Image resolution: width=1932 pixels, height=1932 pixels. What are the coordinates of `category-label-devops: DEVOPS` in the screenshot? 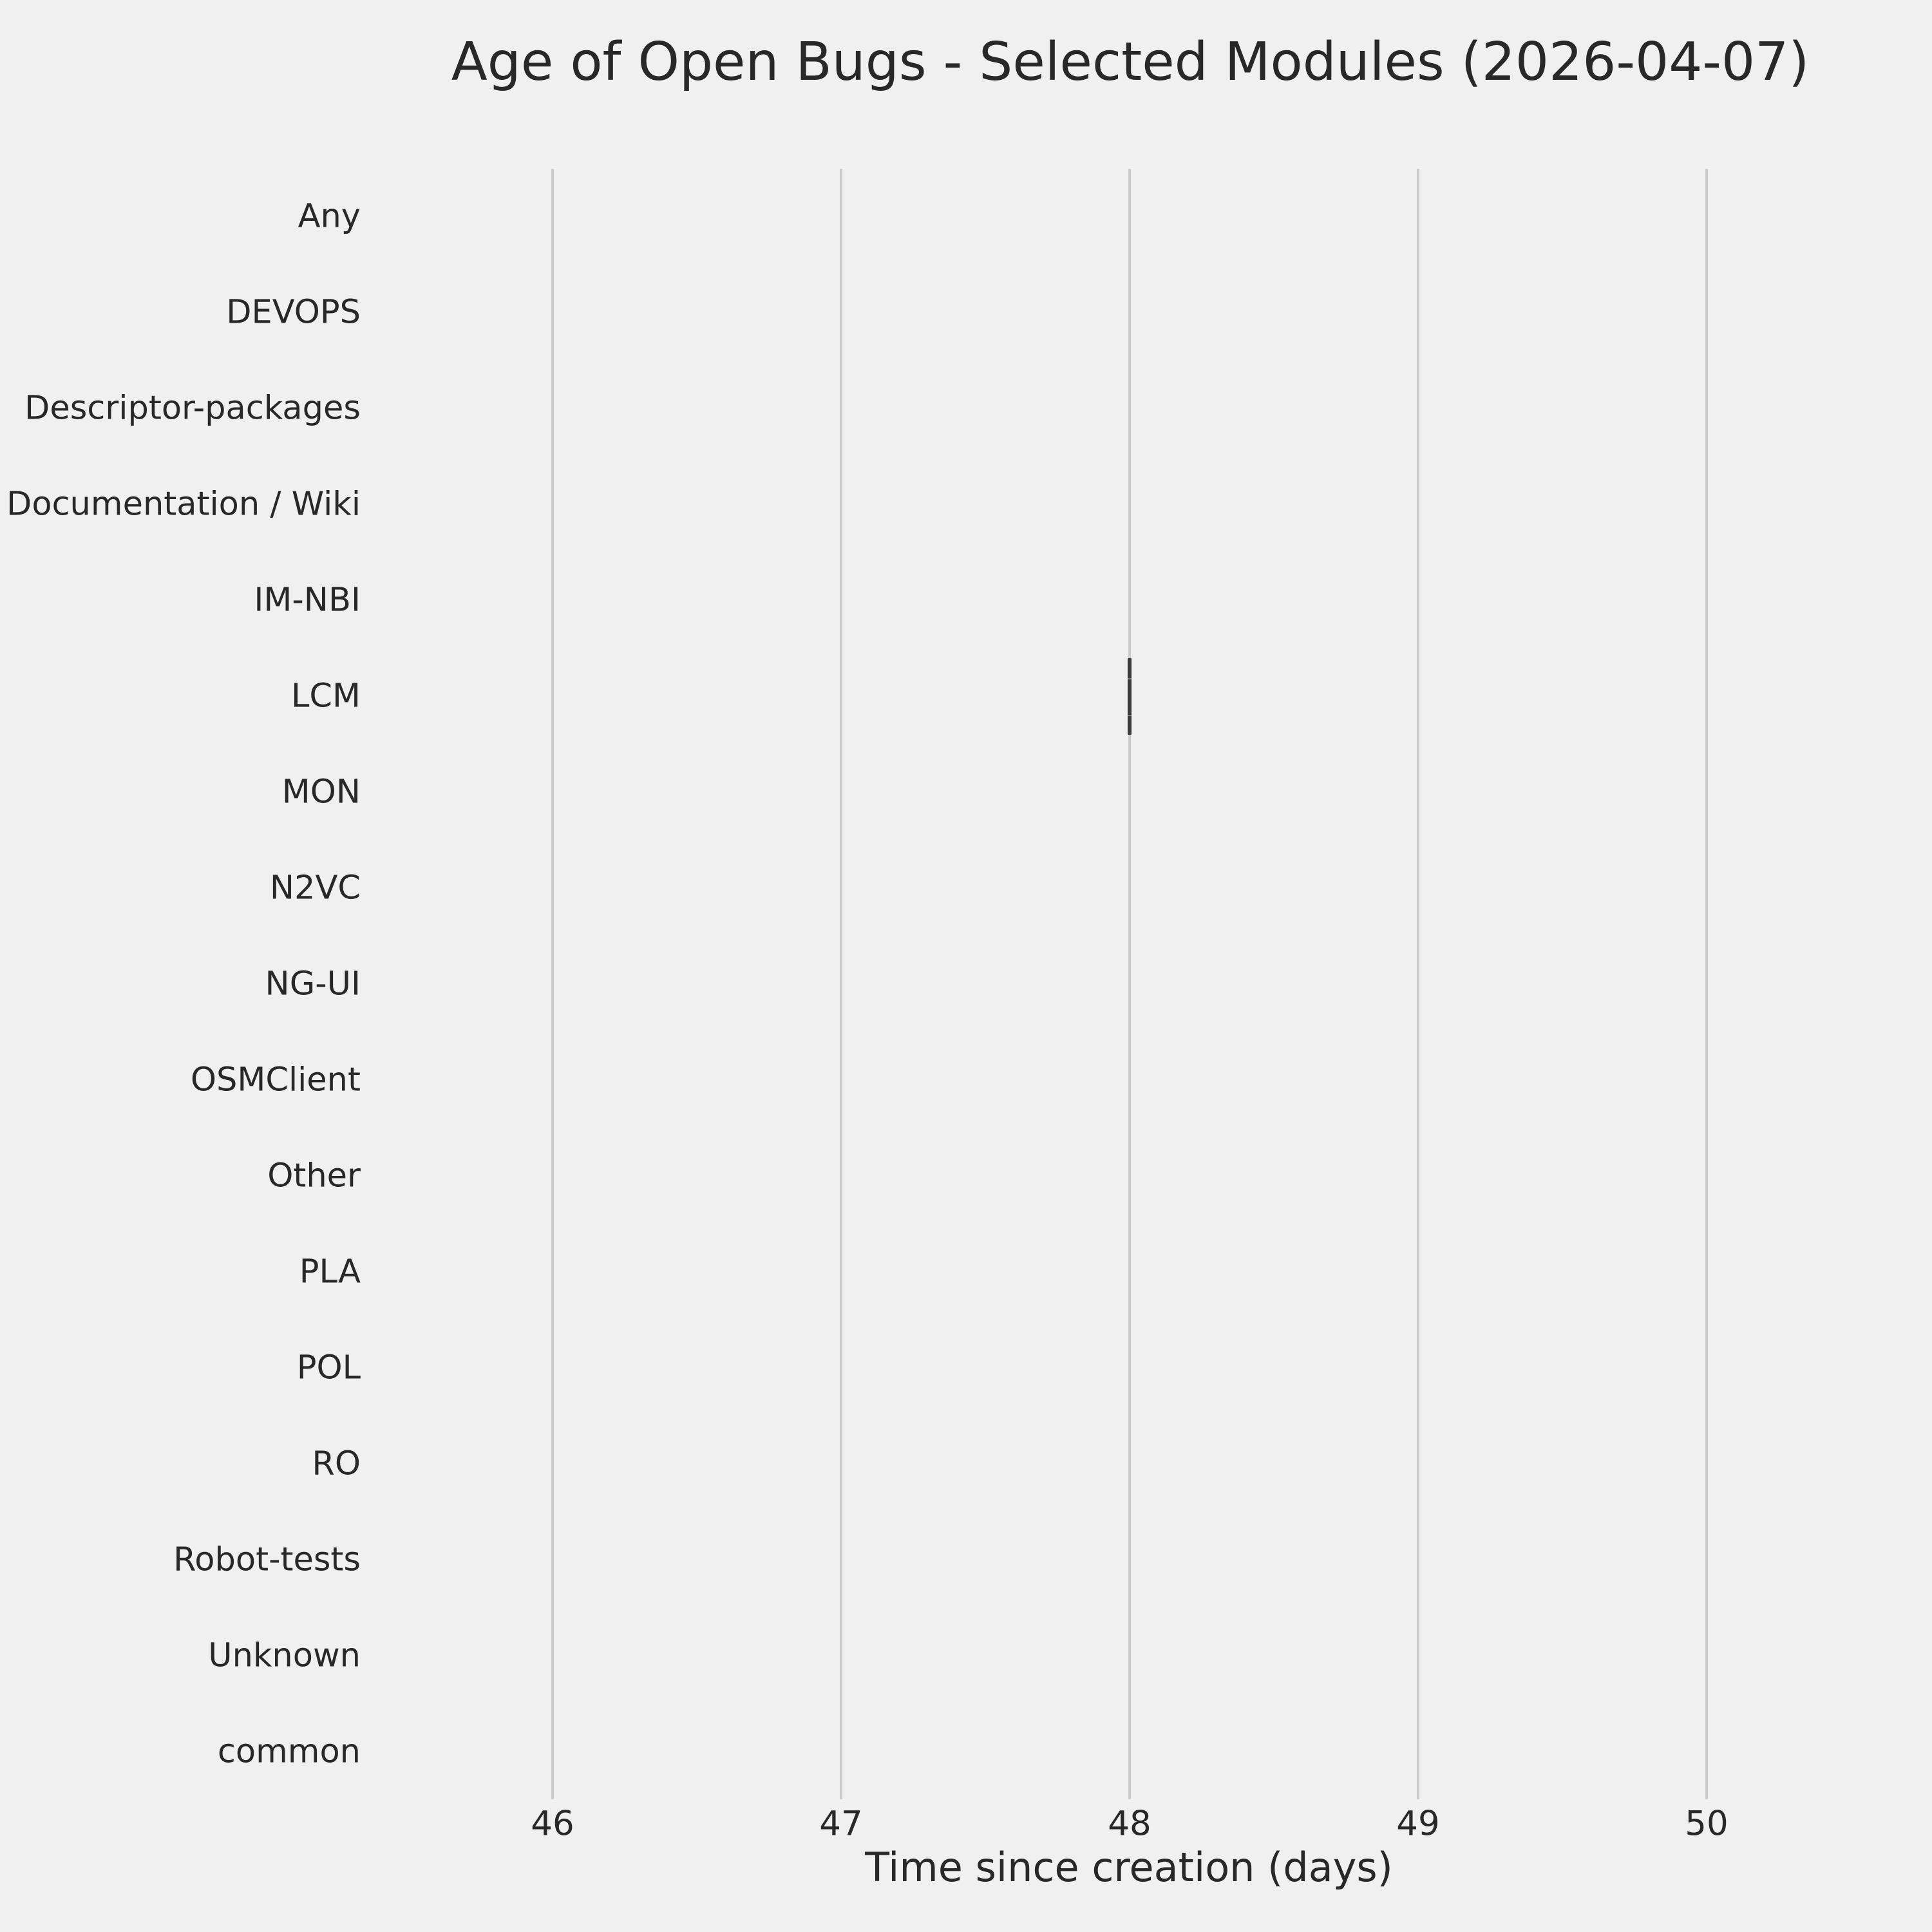 It's located at (293, 312).